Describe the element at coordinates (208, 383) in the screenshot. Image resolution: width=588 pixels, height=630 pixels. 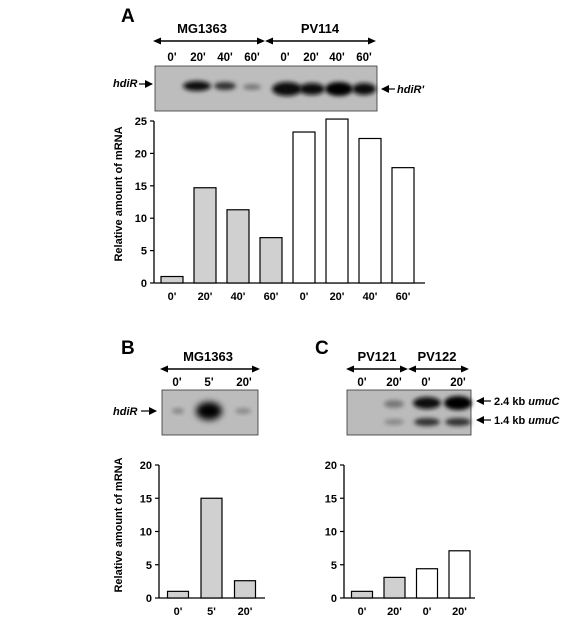
I see `blot-lane-label: 5'` at that location.